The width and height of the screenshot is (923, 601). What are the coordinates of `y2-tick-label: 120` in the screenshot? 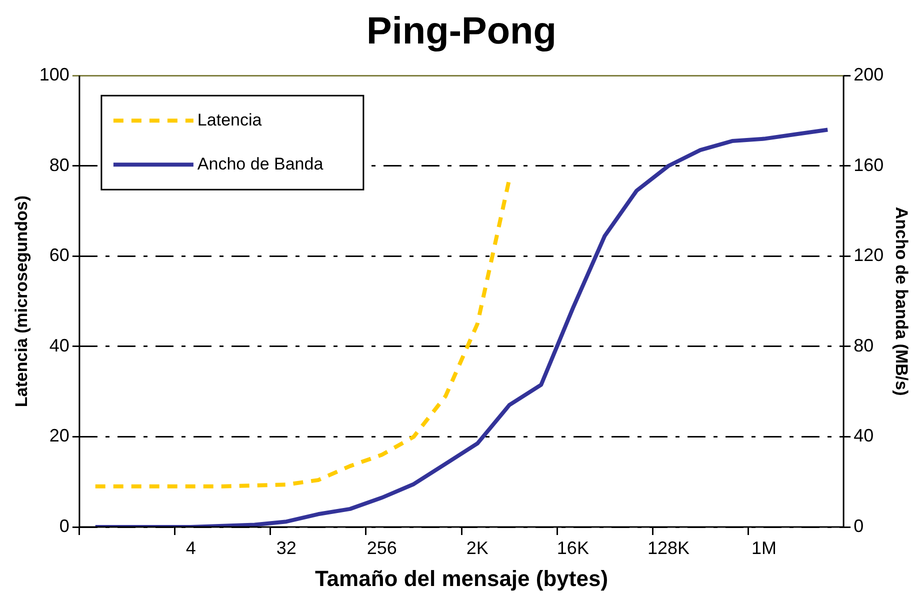 It's located at (869, 255).